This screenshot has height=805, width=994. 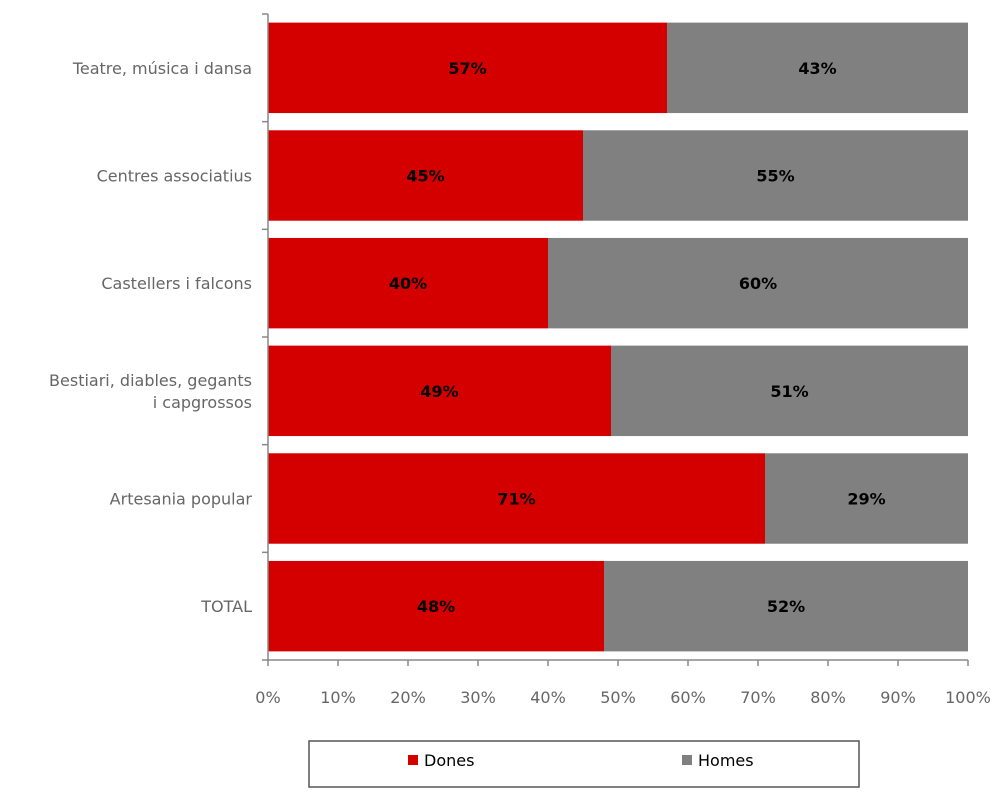 I want to click on legend: Dones Homes, so click(x=584, y=764).